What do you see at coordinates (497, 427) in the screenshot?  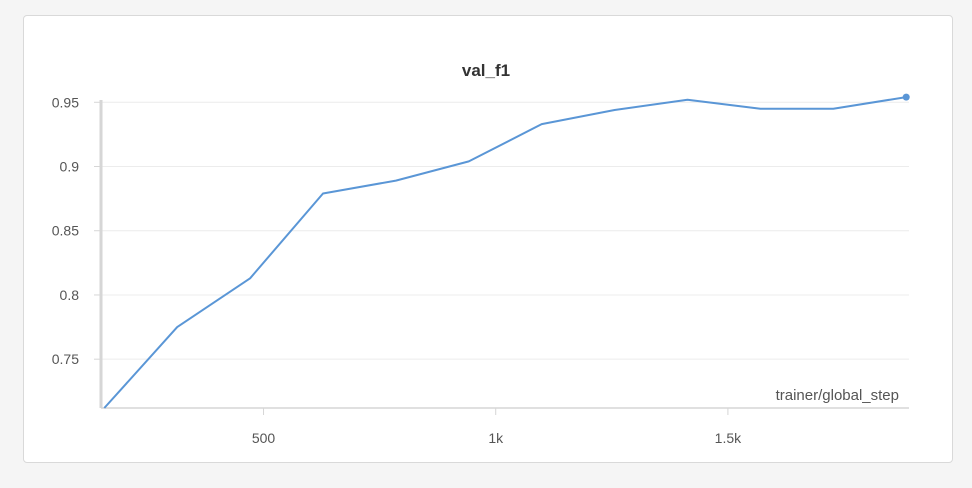 I see `x-axis-ticks: 500 1k 1.5k` at bounding box center [497, 427].